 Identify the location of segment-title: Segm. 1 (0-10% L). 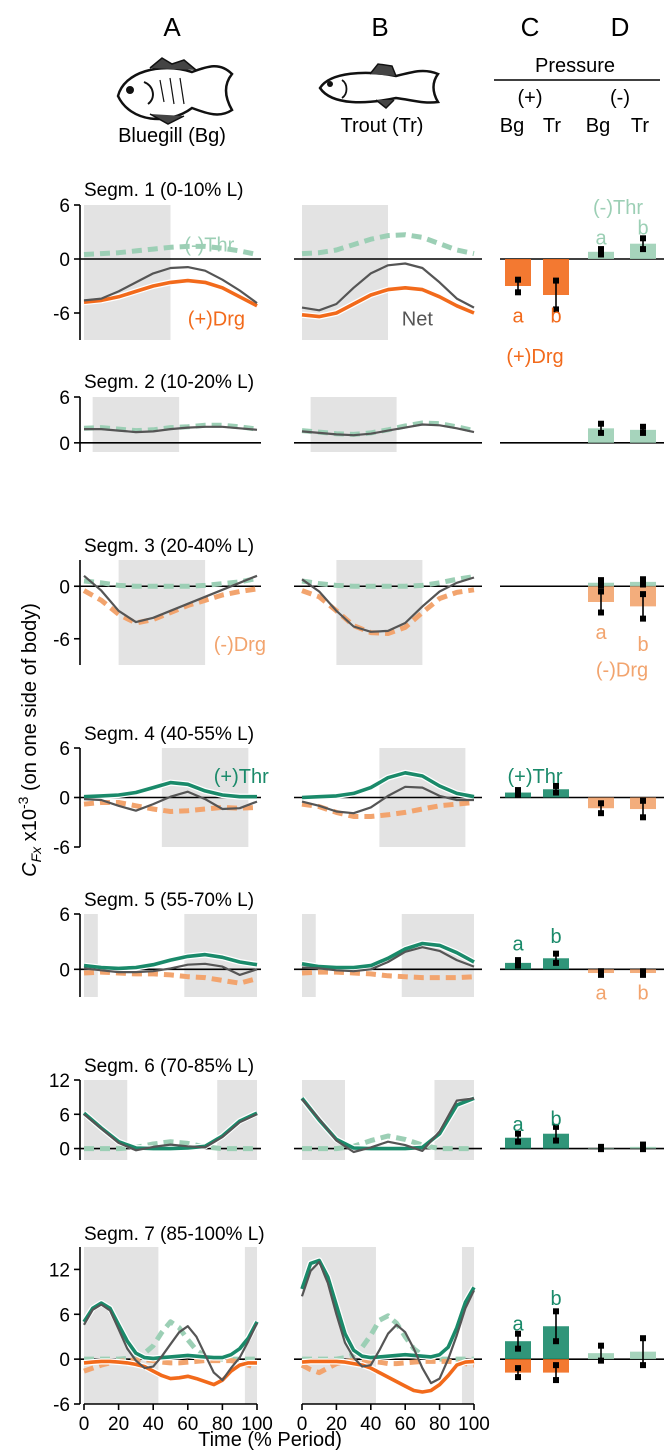
(163, 190).